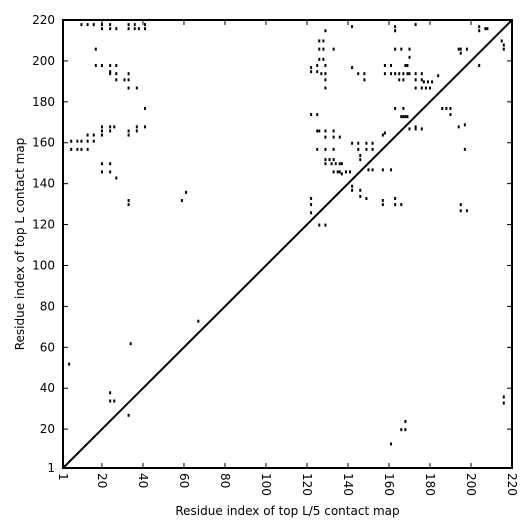 Image resolution: width=532 pixels, height=532 pixels. What do you see at coordinates (43, 225) in the screenshot?
I see `y-tick-label: 120` at bounding box center [43, 225].